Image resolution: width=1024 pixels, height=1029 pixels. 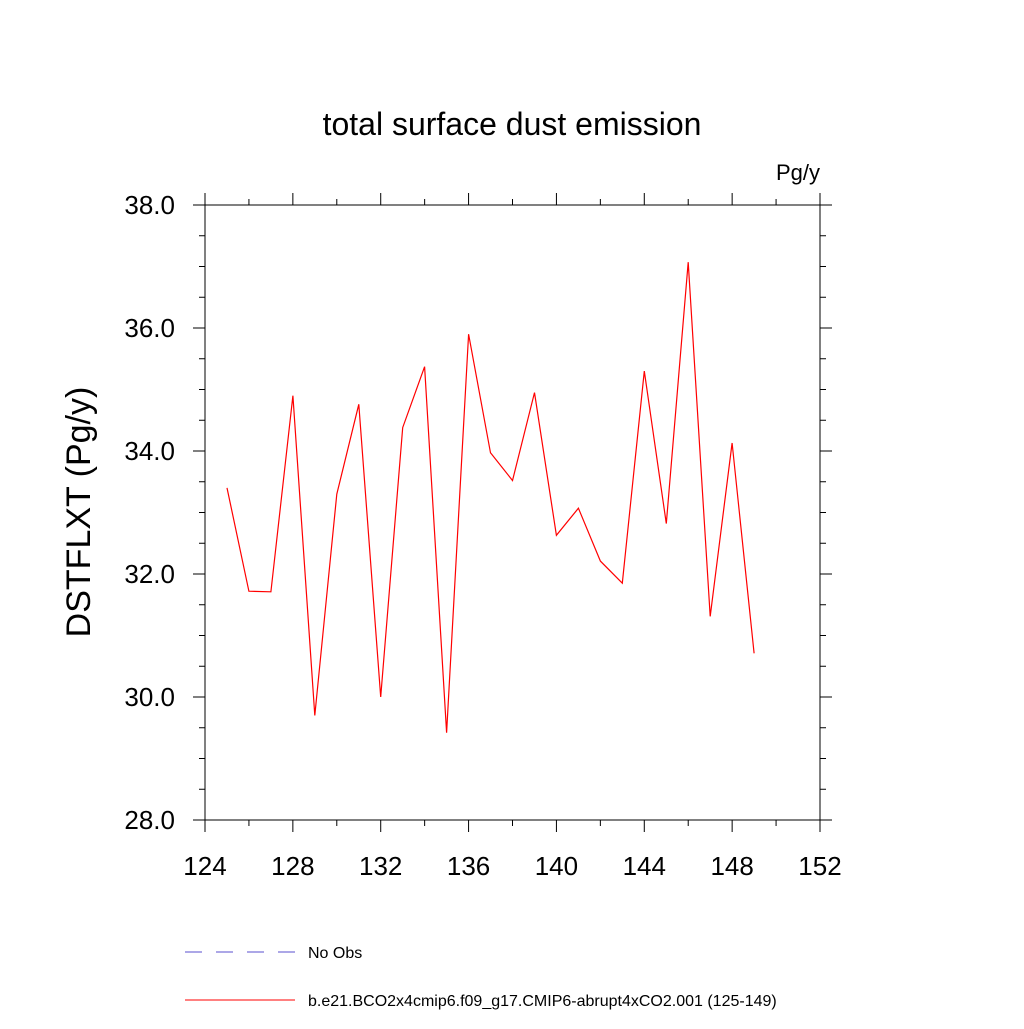 I want to click on x-tick-label: 132, so click(x=380, y=866).